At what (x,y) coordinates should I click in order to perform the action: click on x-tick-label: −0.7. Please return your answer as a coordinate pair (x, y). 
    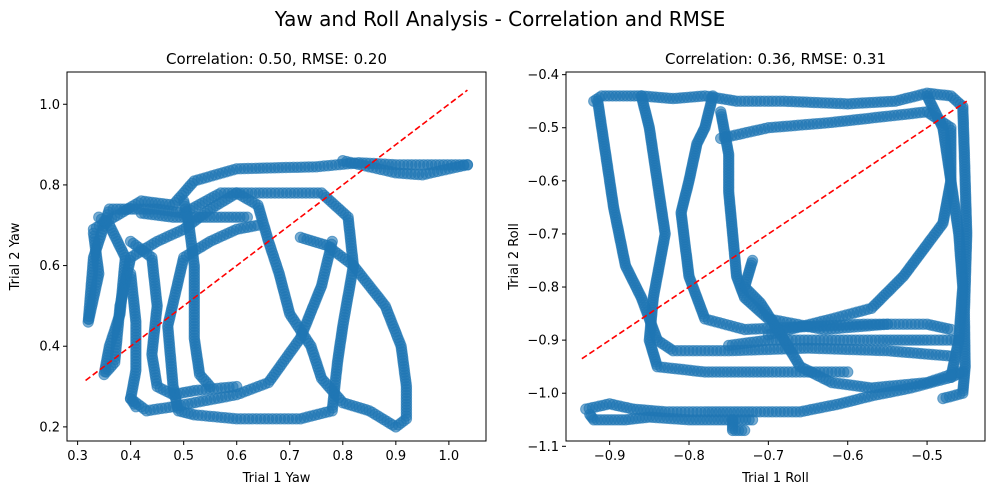
    Looking at the image, I should click on (769, 456).